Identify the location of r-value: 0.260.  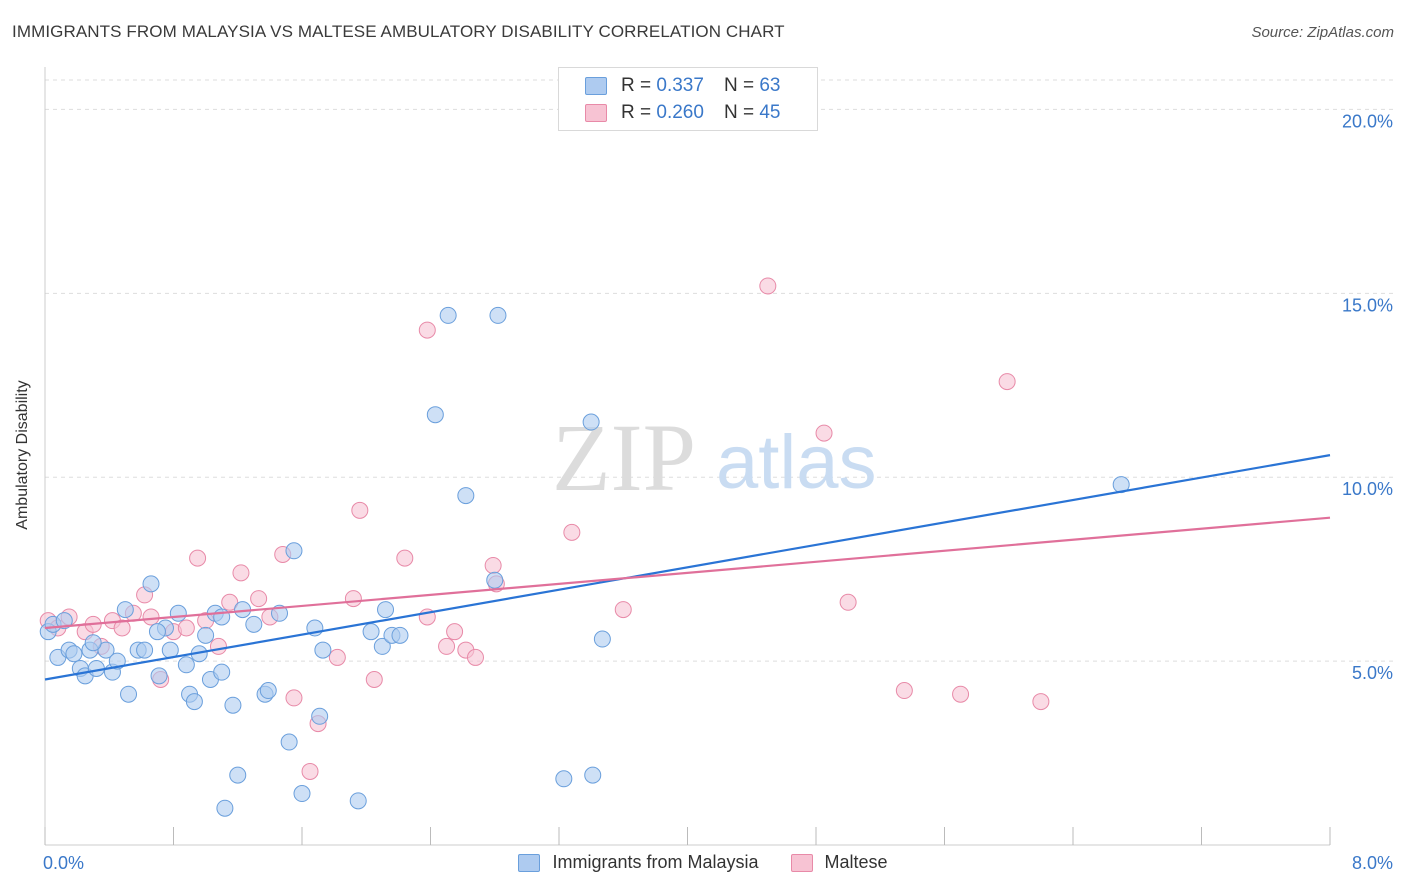
(680, 112).